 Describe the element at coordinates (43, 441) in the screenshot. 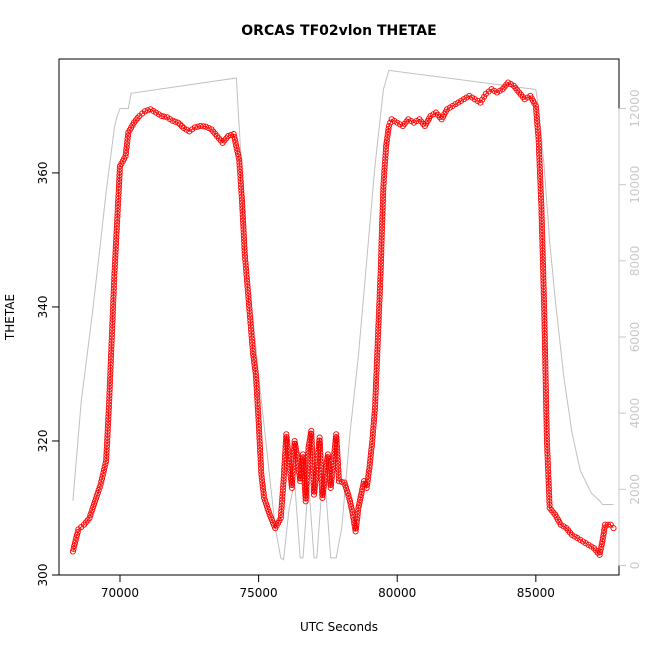

I see `y-tick-label: 320` at that location.